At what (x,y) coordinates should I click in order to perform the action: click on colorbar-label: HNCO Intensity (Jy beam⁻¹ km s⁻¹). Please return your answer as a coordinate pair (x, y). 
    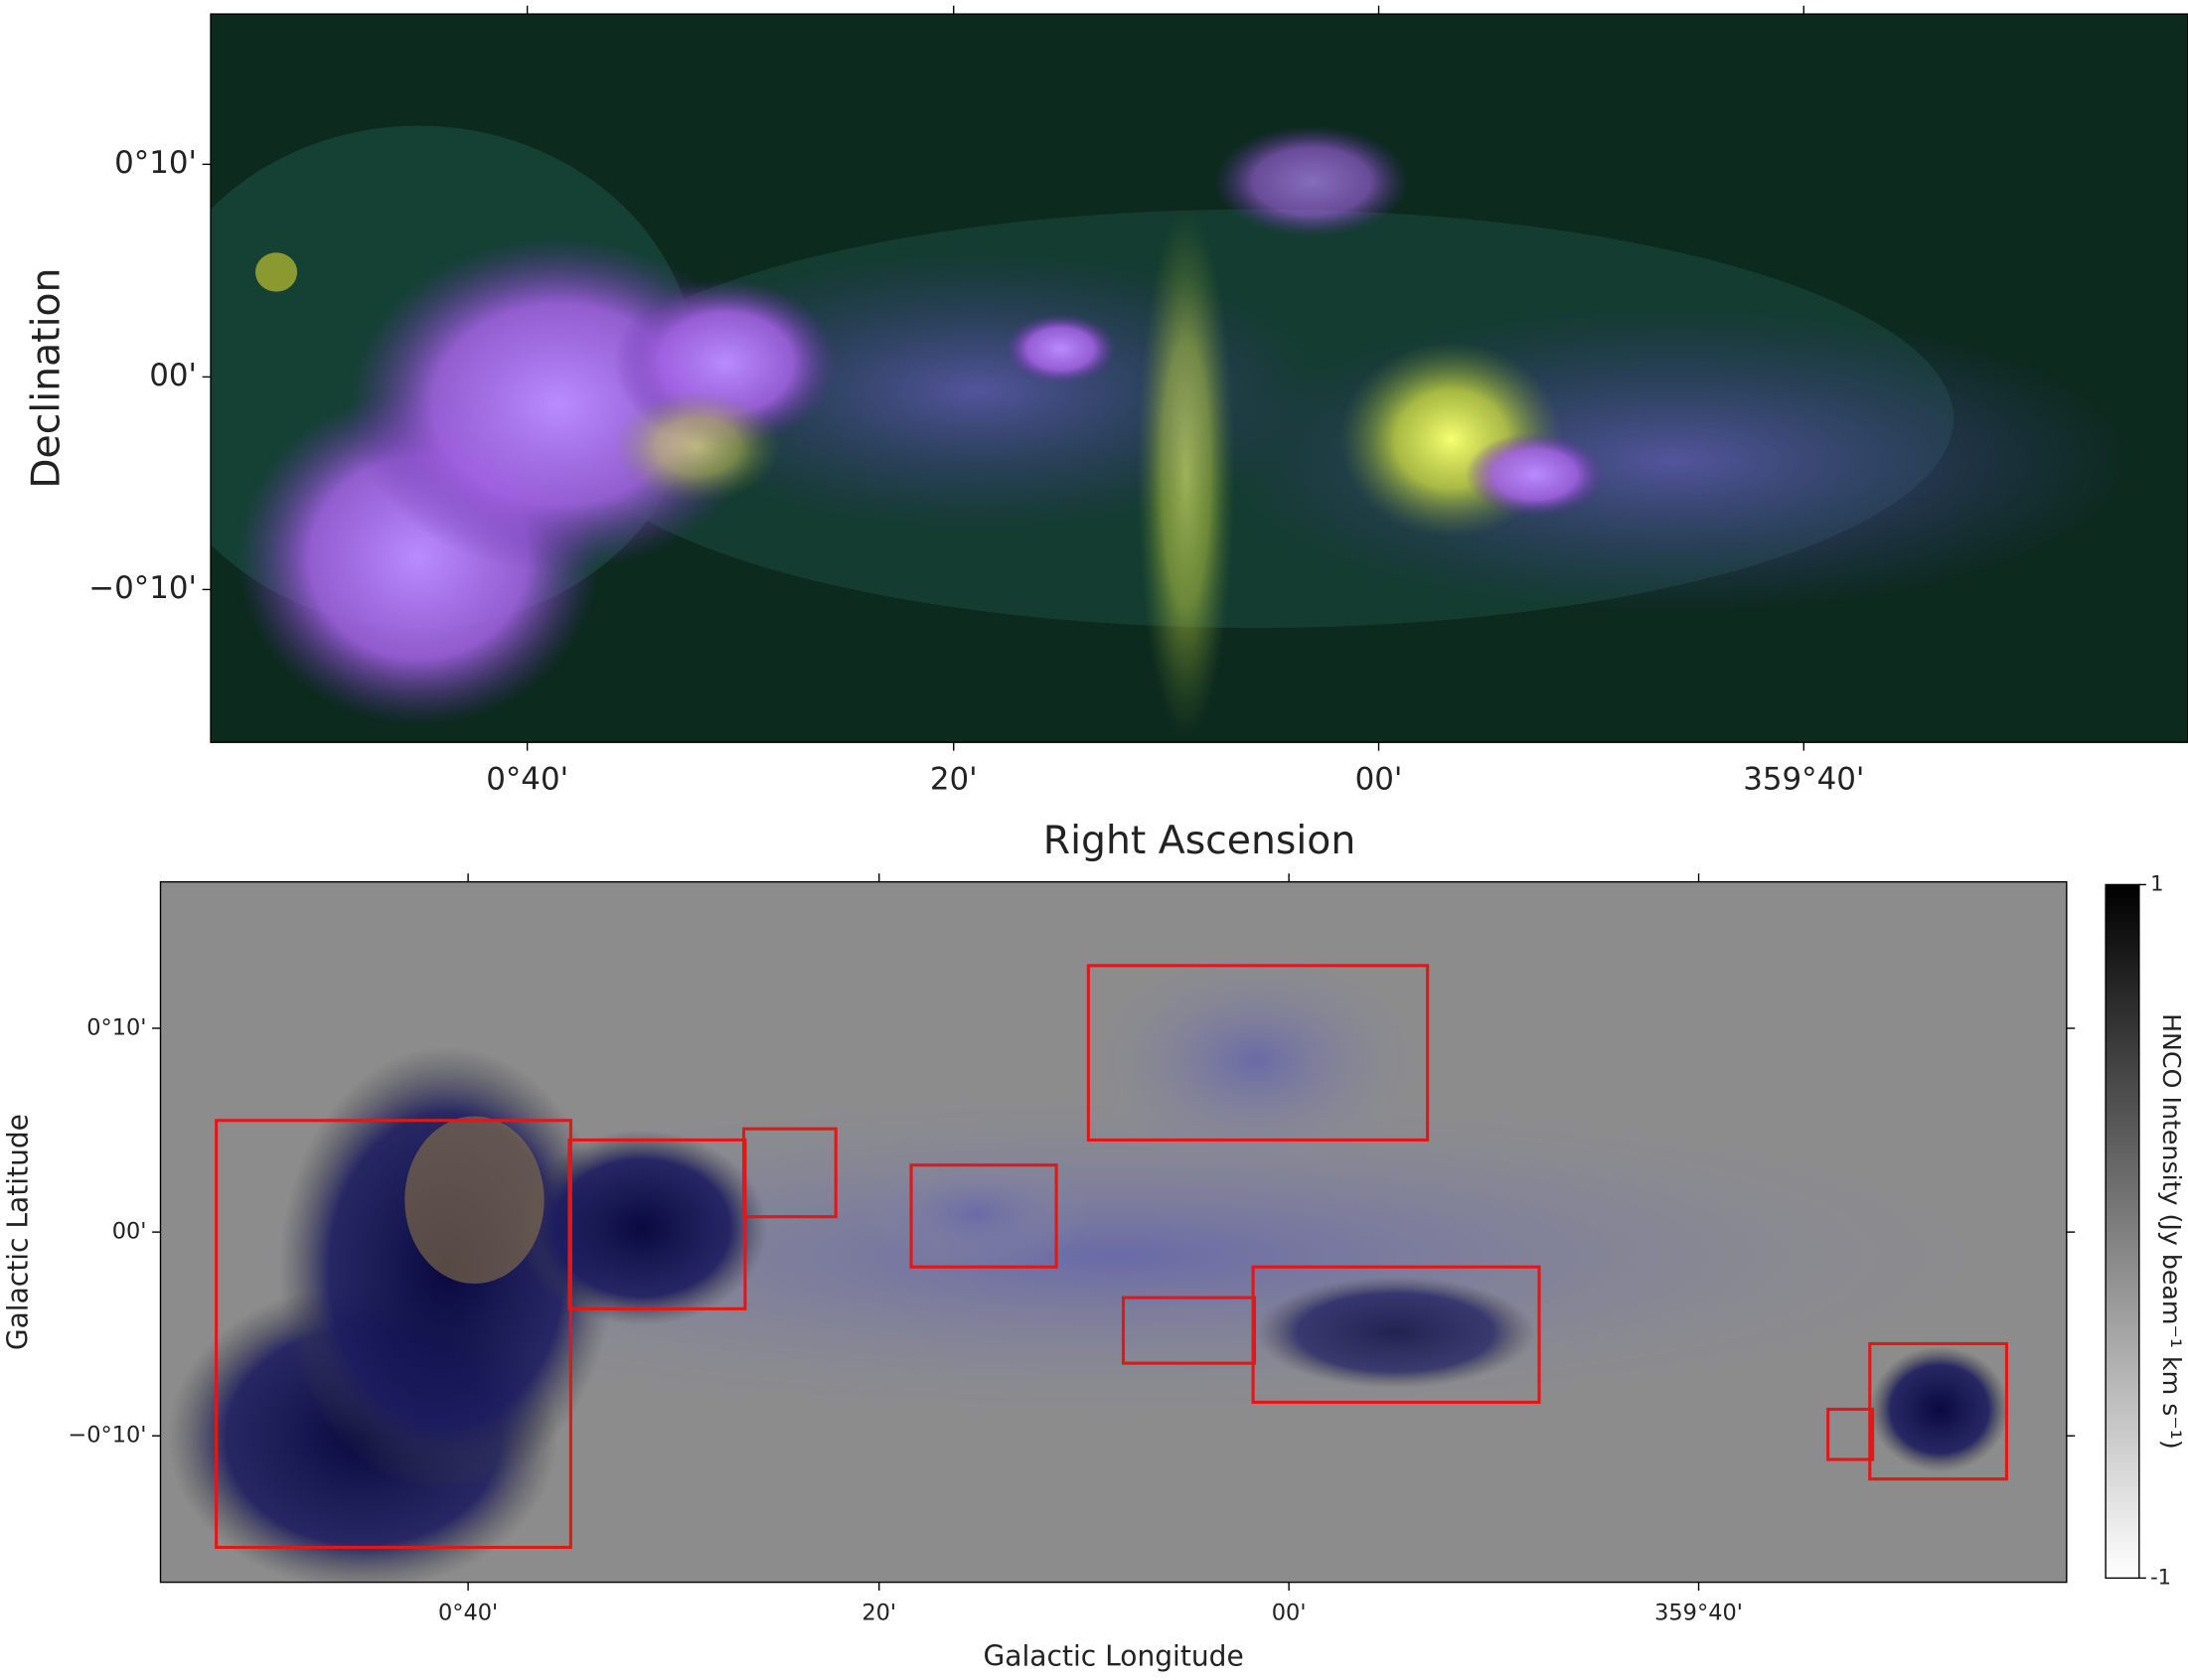
    Looking at the image, I should click on (2171, 1231).